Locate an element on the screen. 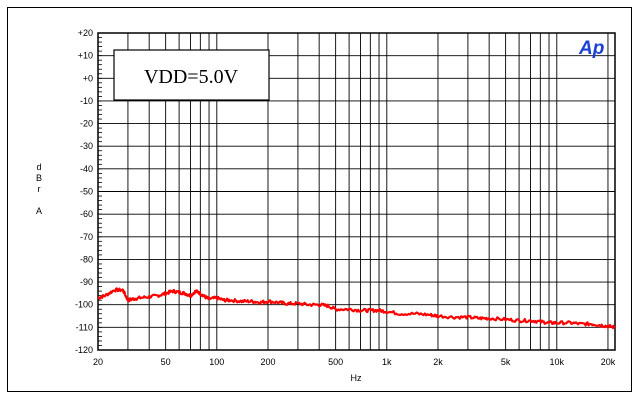  x-tick-label: 50 is located at coordinates (166, 362).